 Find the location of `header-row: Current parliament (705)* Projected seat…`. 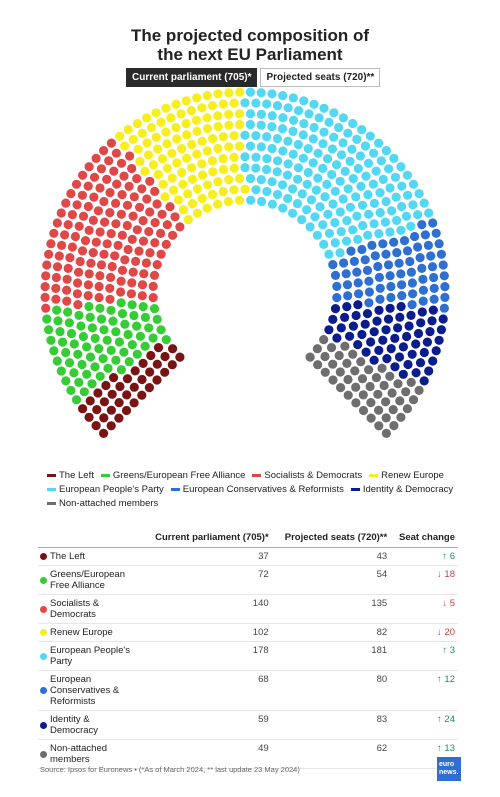

header-row: Current parliament (705)* Projected seat… is located at coordinates (248, 538).